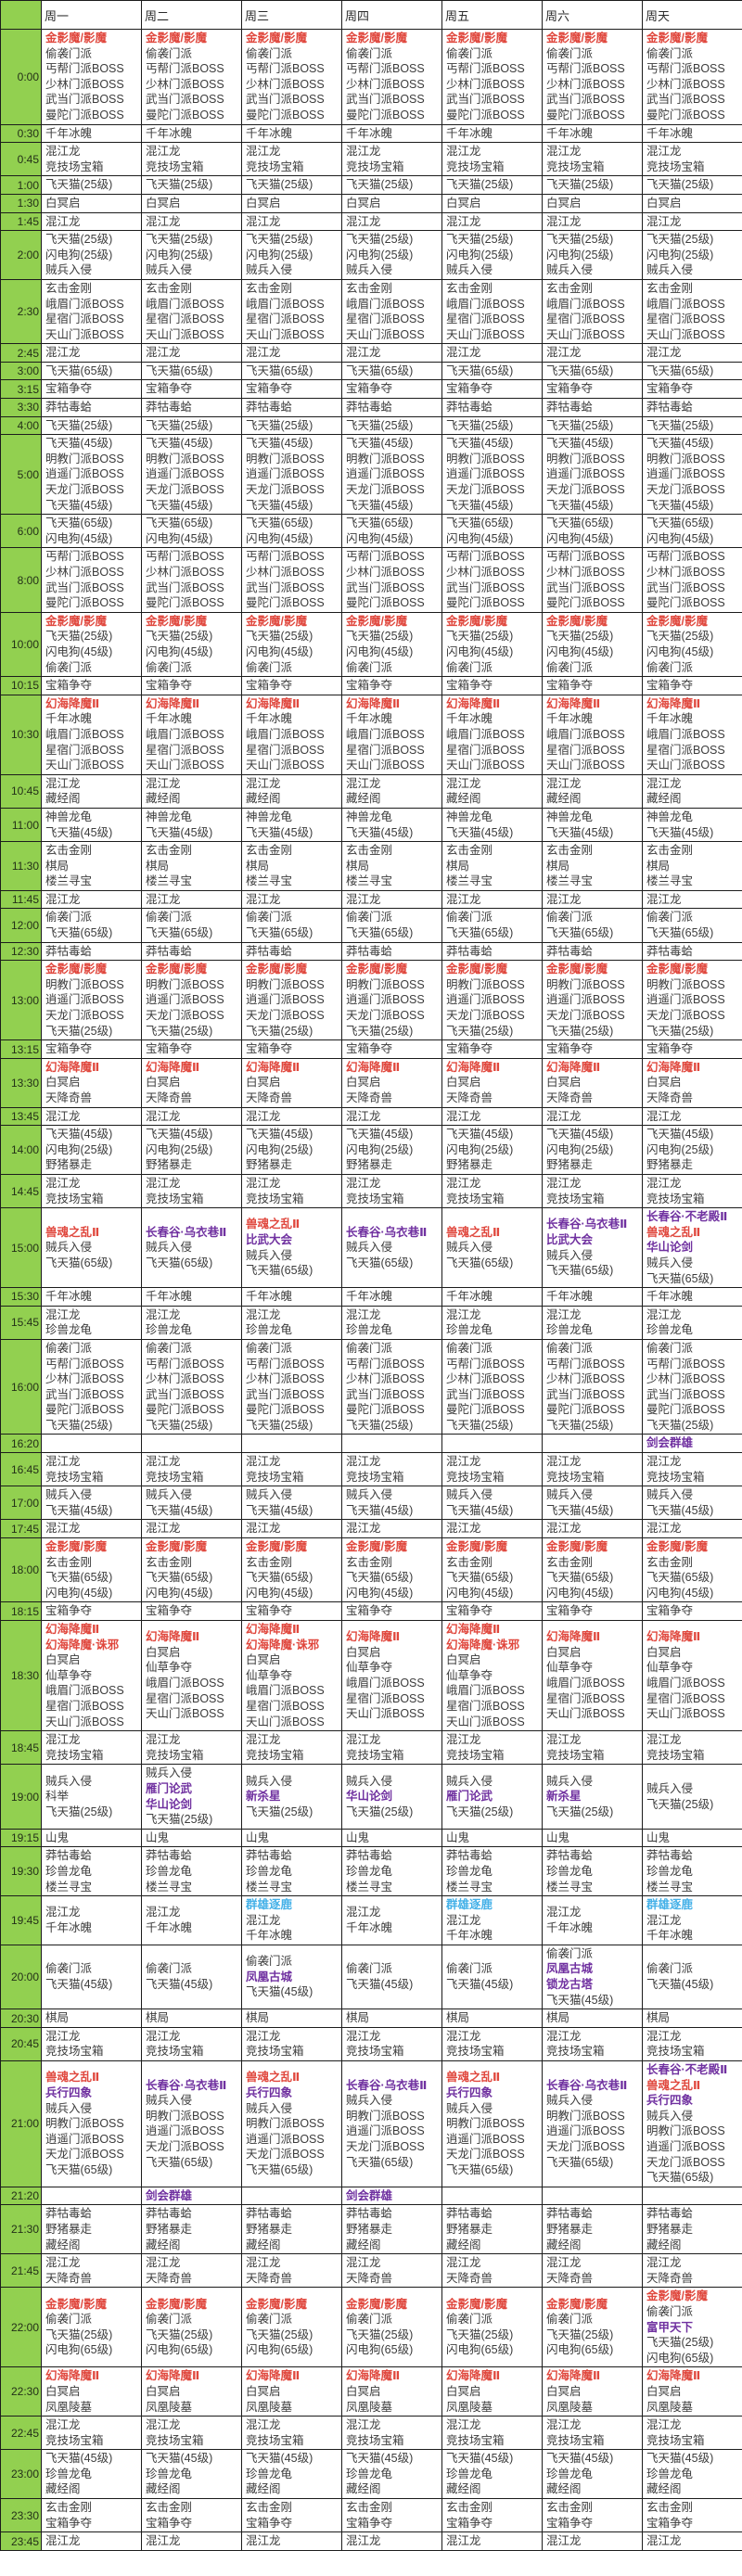 The height and width of the screenshot is (2576, 742). What do you see at coordinates (391, 255) in the screenshot?
I see `schedule-cell: 飞天猫(25级) 闪电狗(25级) 贼兵入侵` at bounding box center [391, 255].